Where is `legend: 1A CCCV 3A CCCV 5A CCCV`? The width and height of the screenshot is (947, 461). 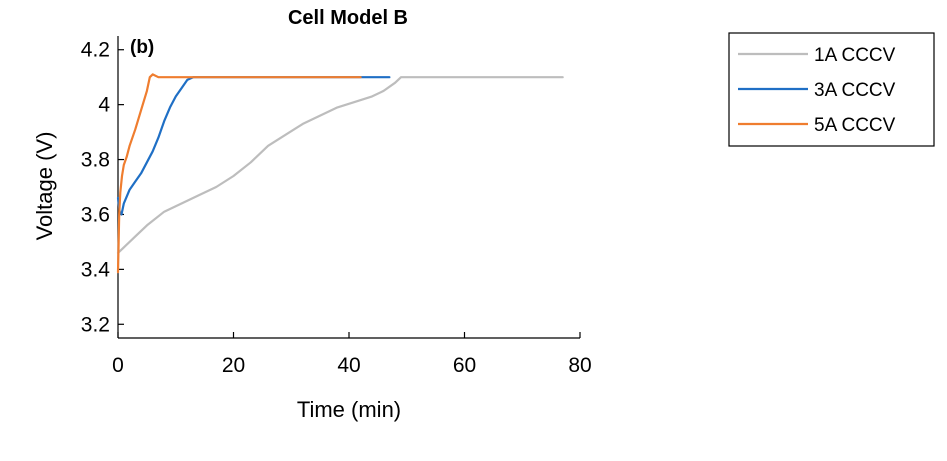
legend: 1A CCCV 3A CCCV 5A CCCV is located at coordinates (831, 89).